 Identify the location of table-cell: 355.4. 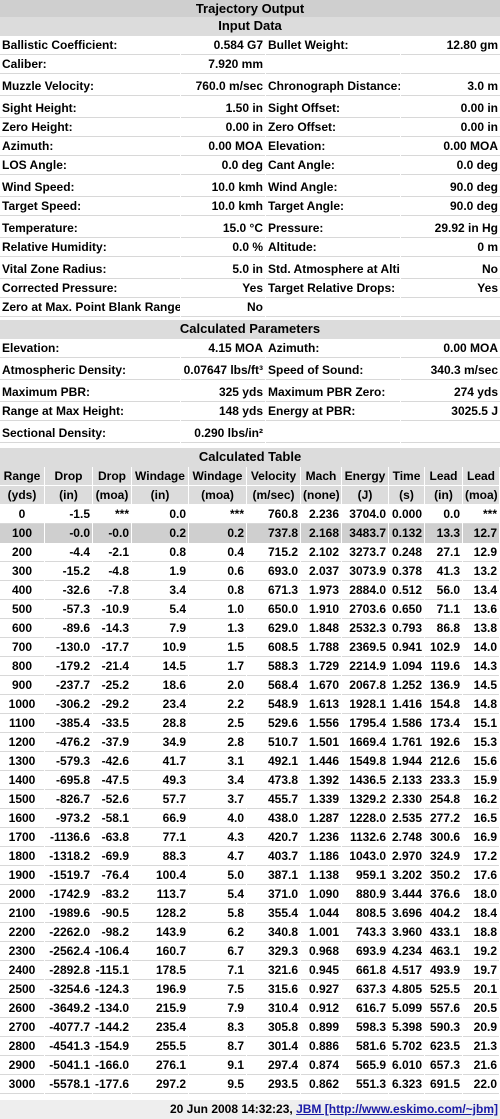
(273, 913).